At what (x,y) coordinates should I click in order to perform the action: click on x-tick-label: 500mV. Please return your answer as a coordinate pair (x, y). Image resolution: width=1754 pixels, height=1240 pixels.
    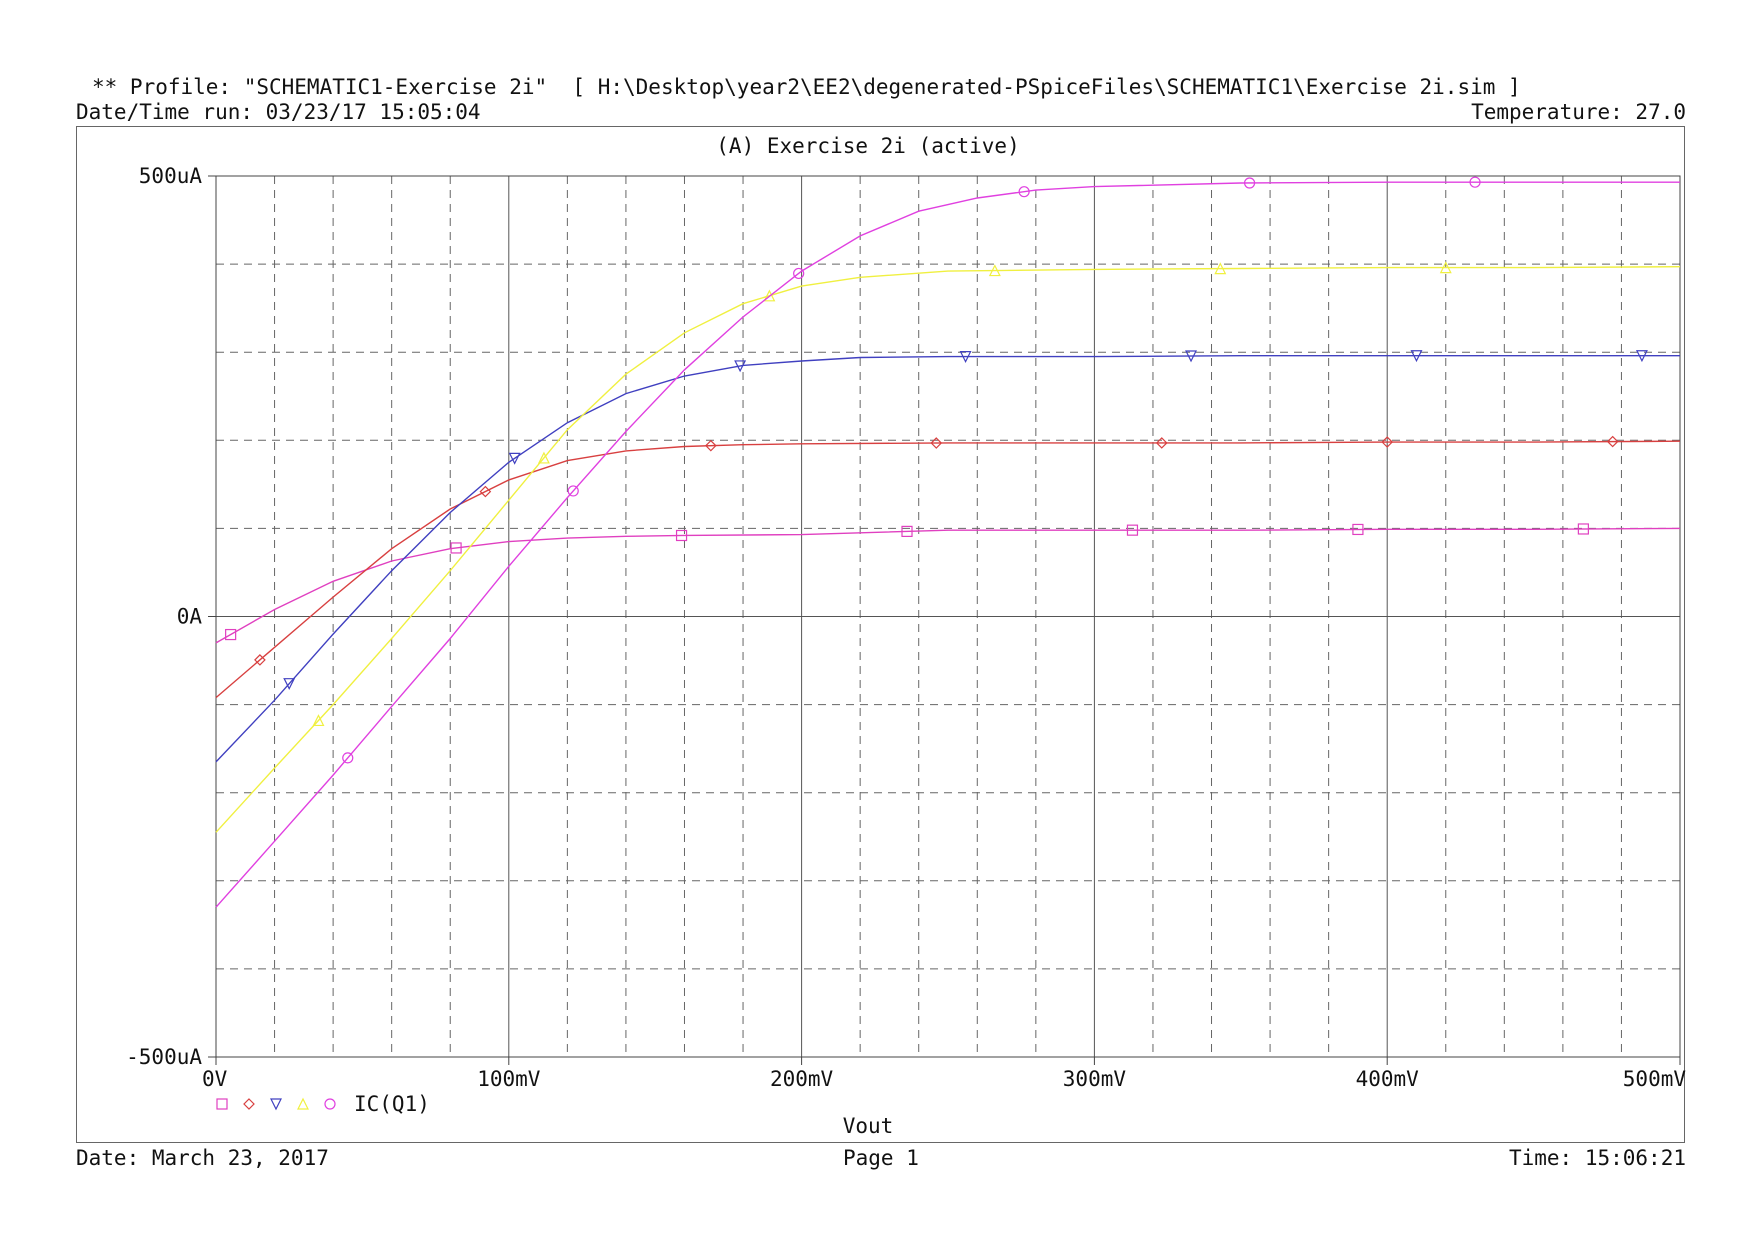
    Looking at the image, I should click on (1655, 1079).